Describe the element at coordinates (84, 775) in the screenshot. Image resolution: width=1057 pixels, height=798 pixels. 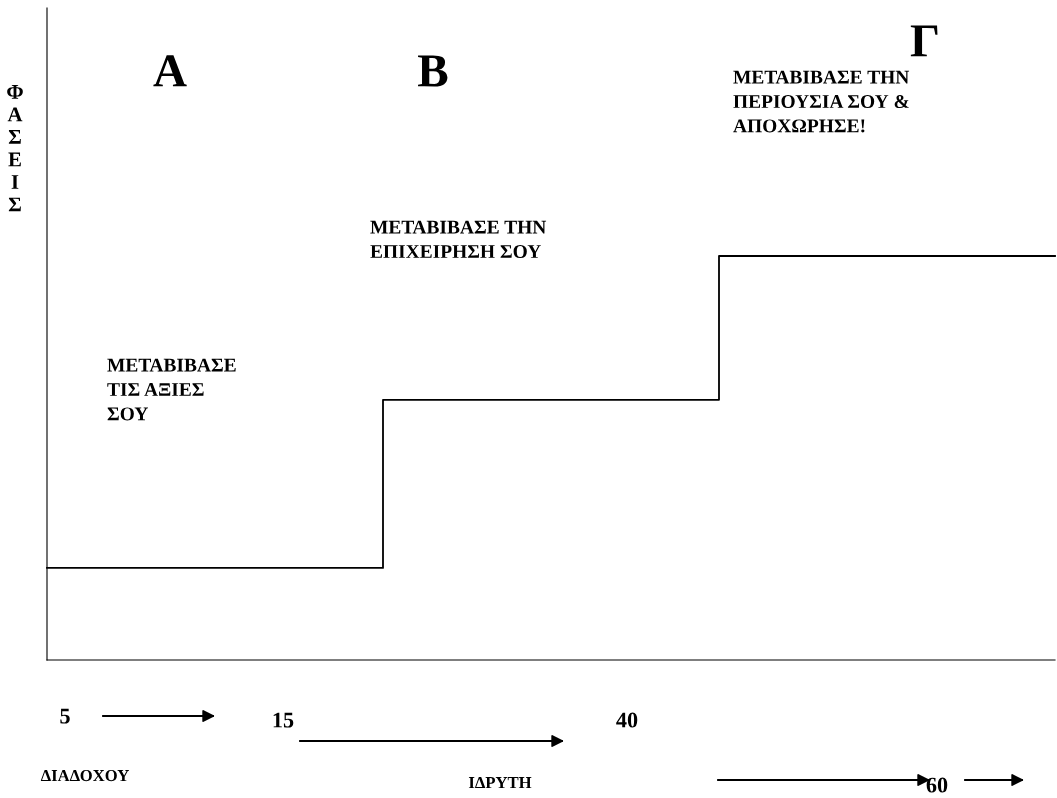
I see `text: ΔΙΑΔΟΧΟΥ` at that location.